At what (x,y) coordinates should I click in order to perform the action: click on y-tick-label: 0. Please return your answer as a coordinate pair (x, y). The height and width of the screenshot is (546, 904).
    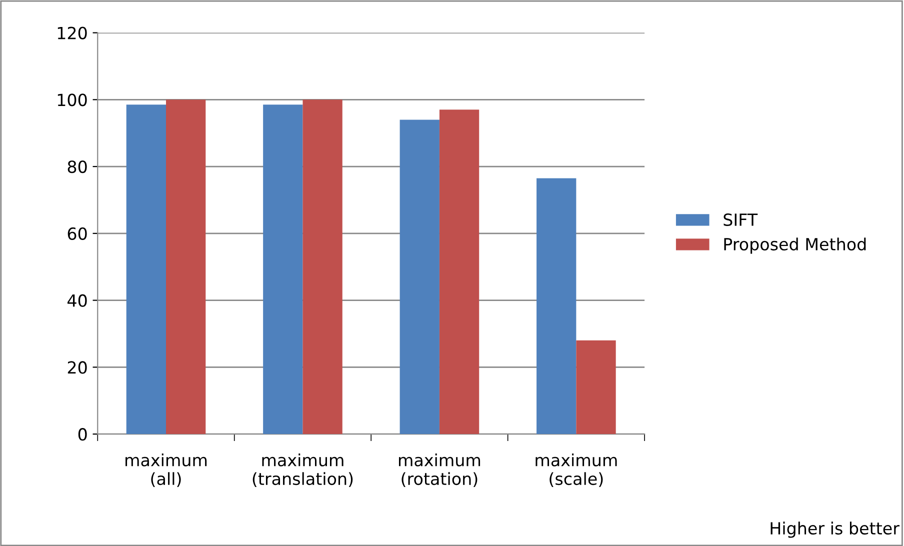
    Looking at the image, I should click on (82, 434).